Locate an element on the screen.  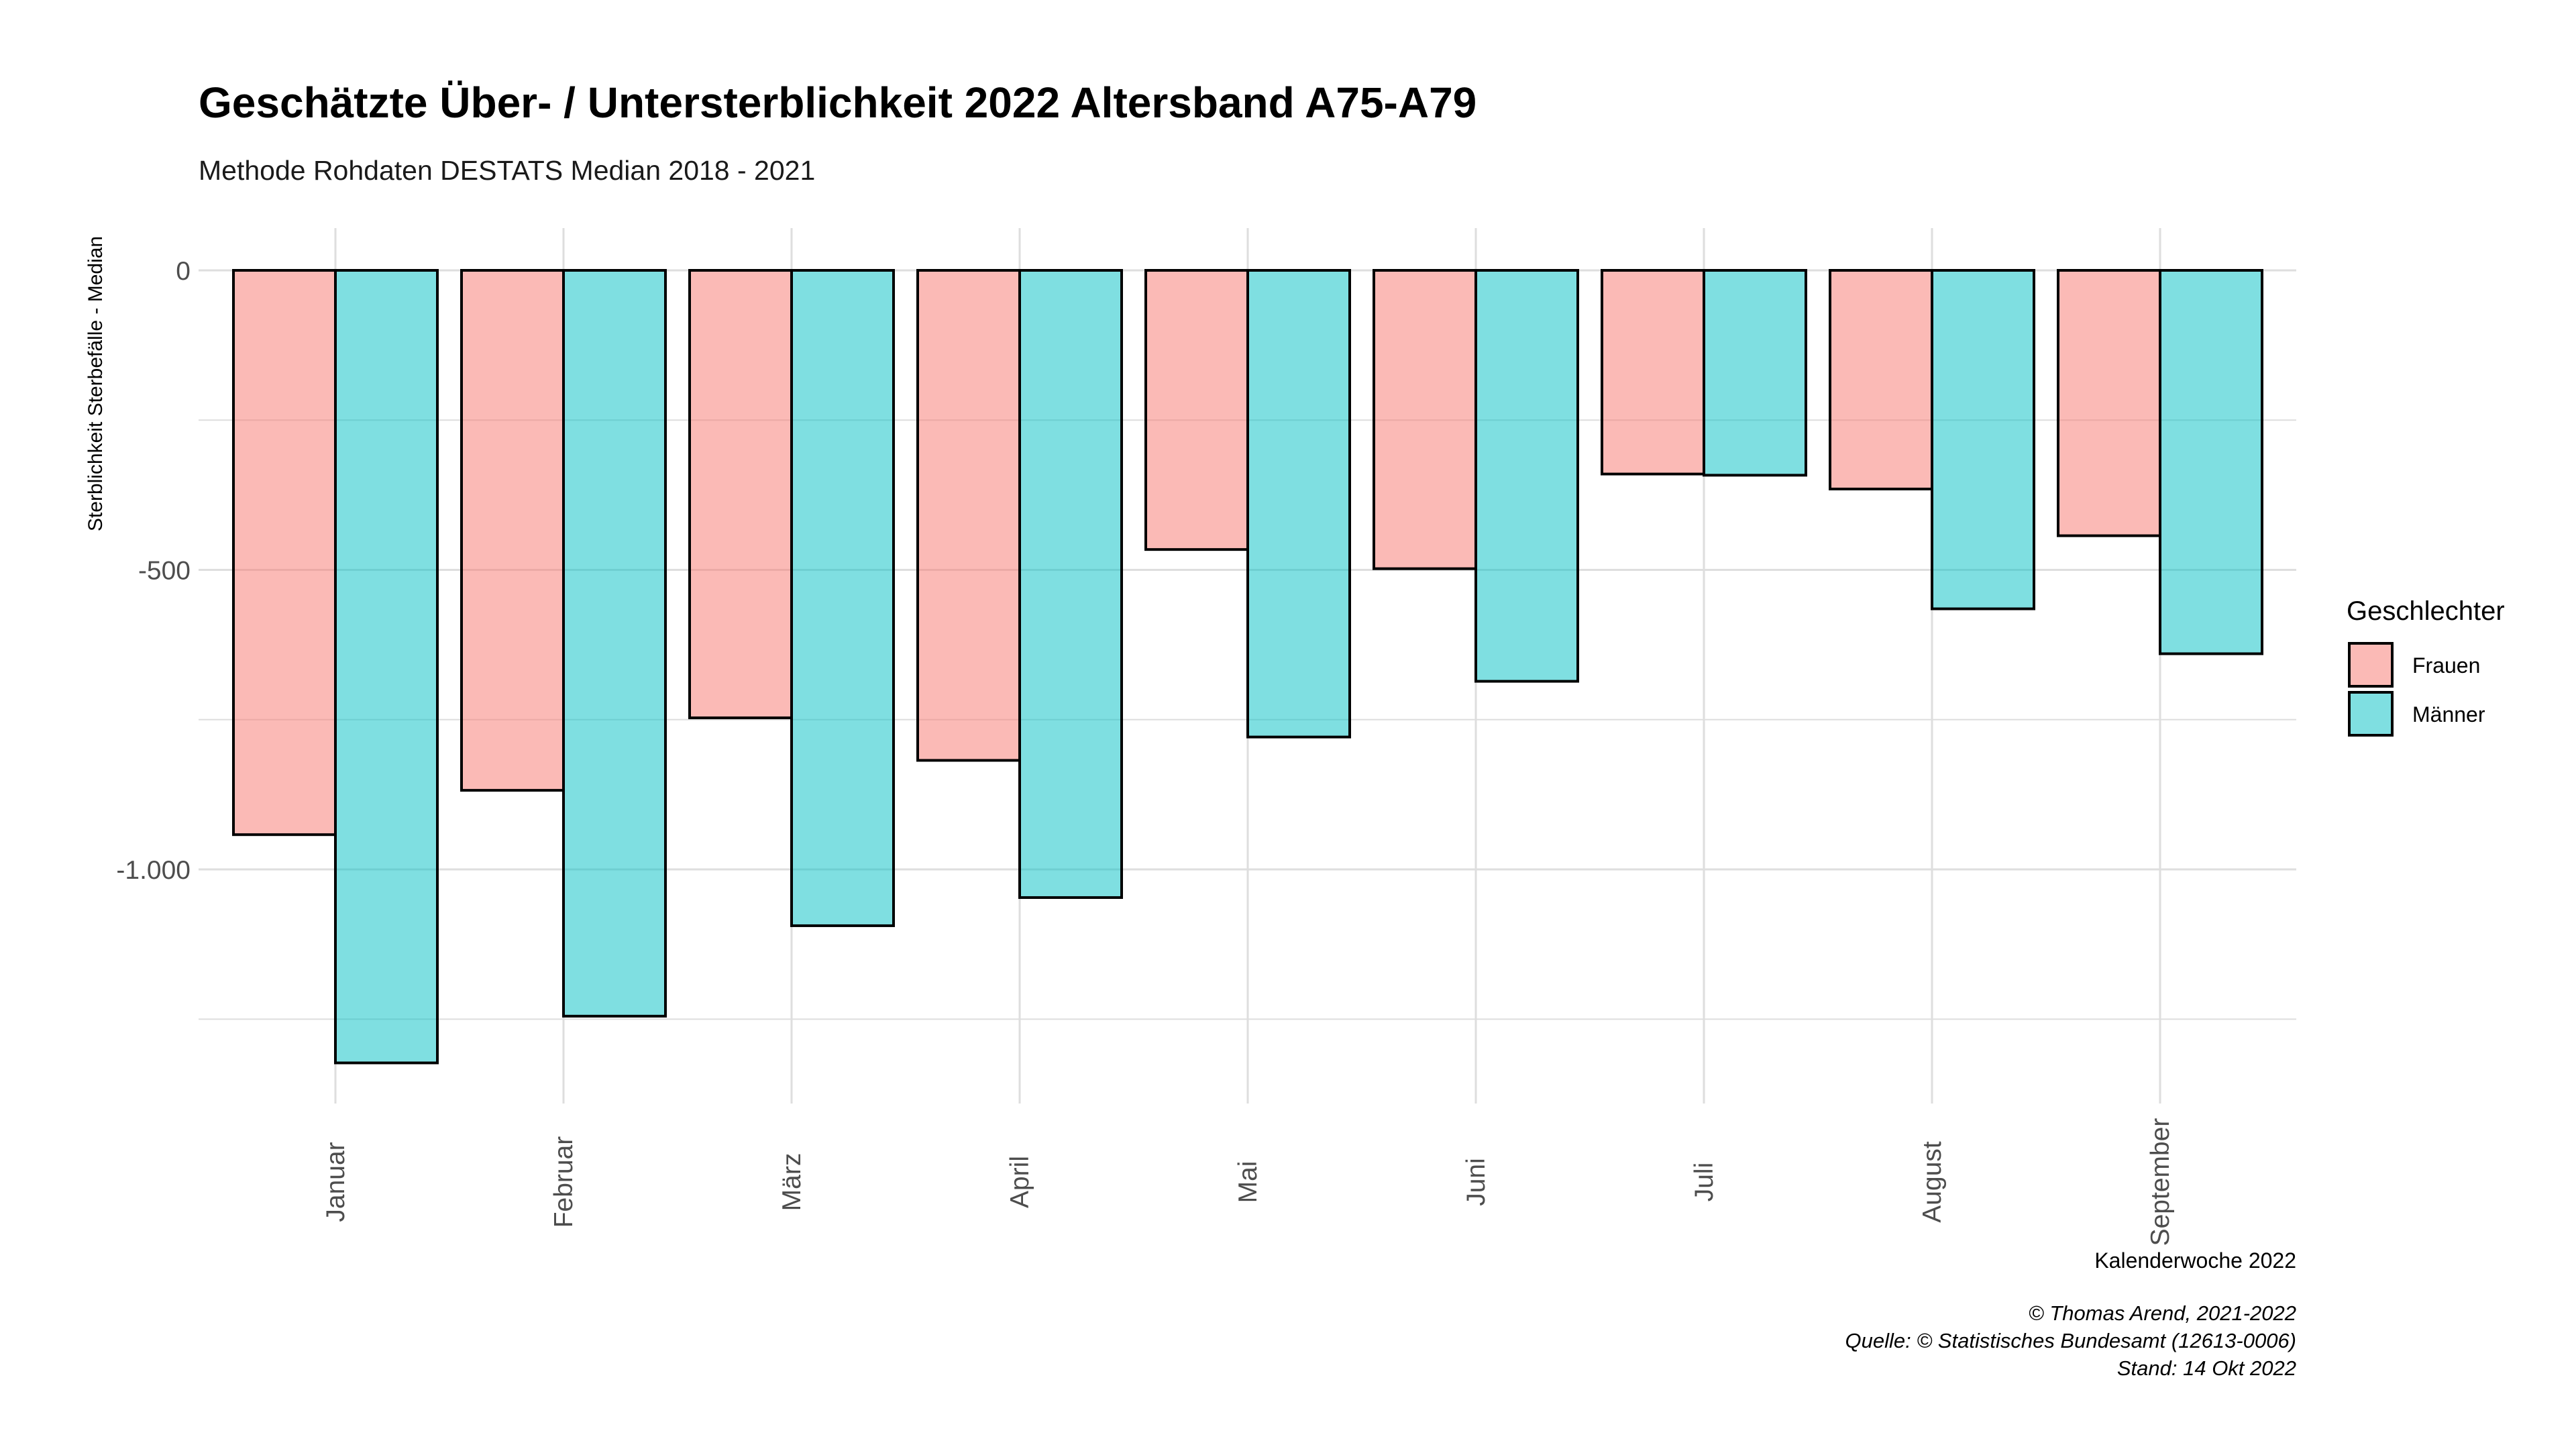
x-tick-label: Februar is located at coordinates (563, 1182).